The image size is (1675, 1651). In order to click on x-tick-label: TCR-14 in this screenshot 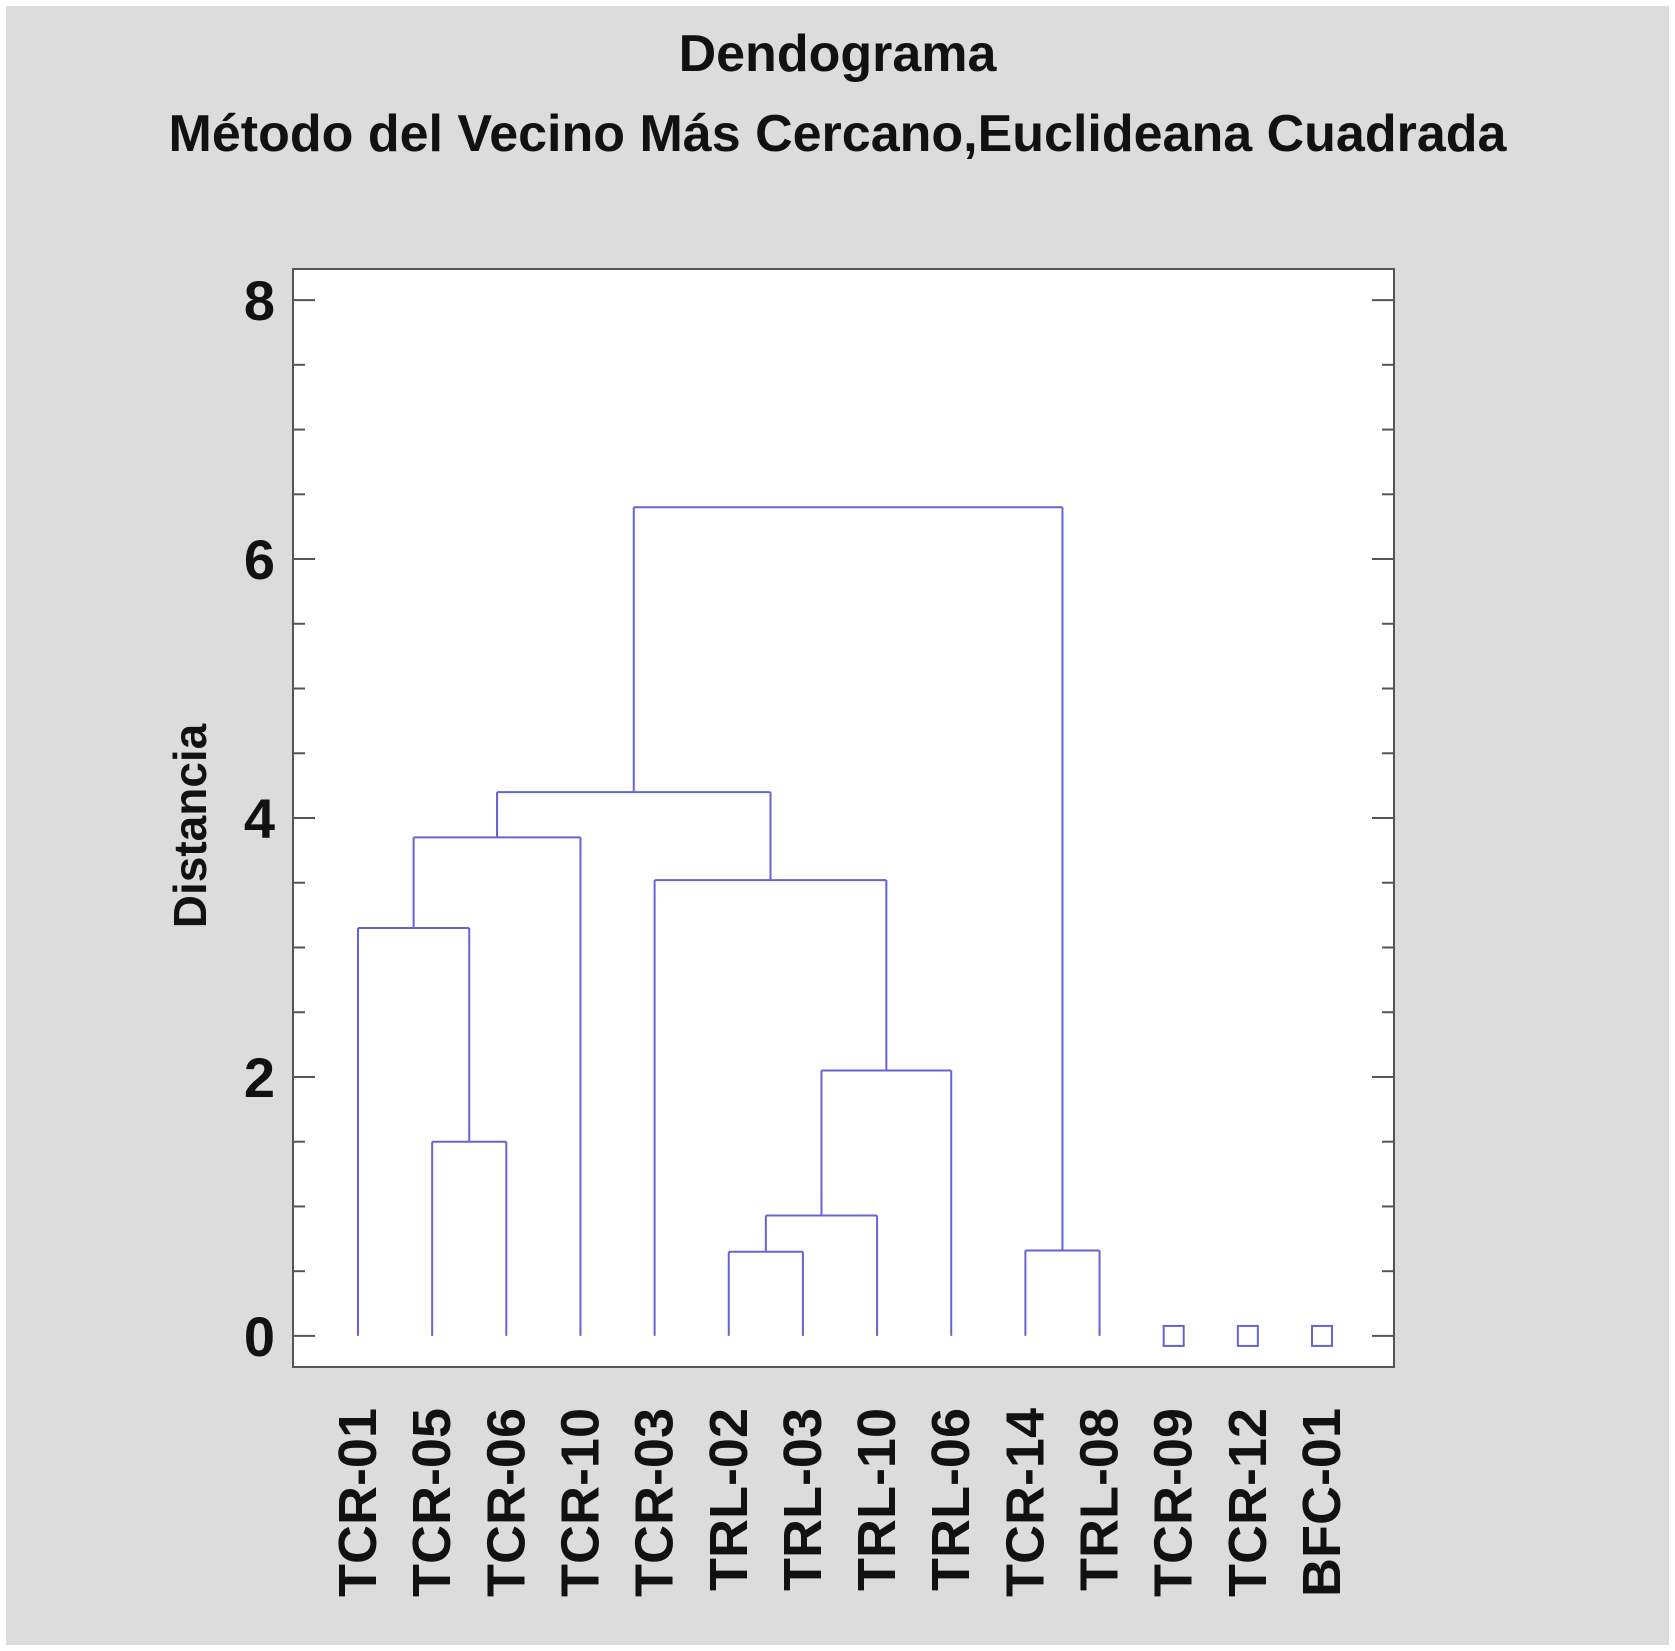, I will do `click(1025, 1502)`.